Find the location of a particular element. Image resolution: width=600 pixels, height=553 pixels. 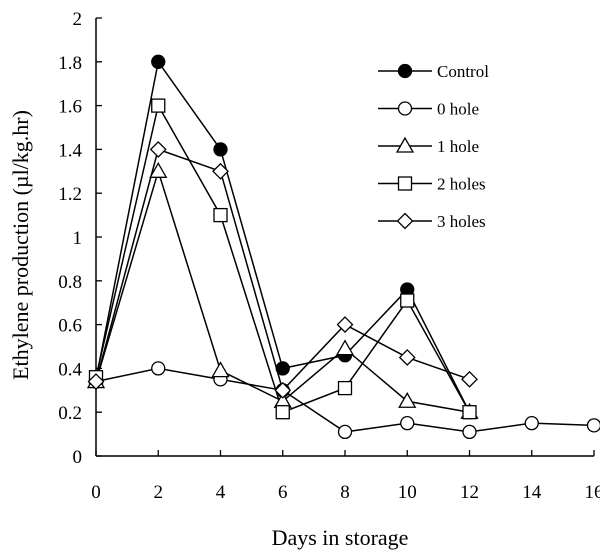

x-tick-label: 0 is located at coordinates (96, 492).